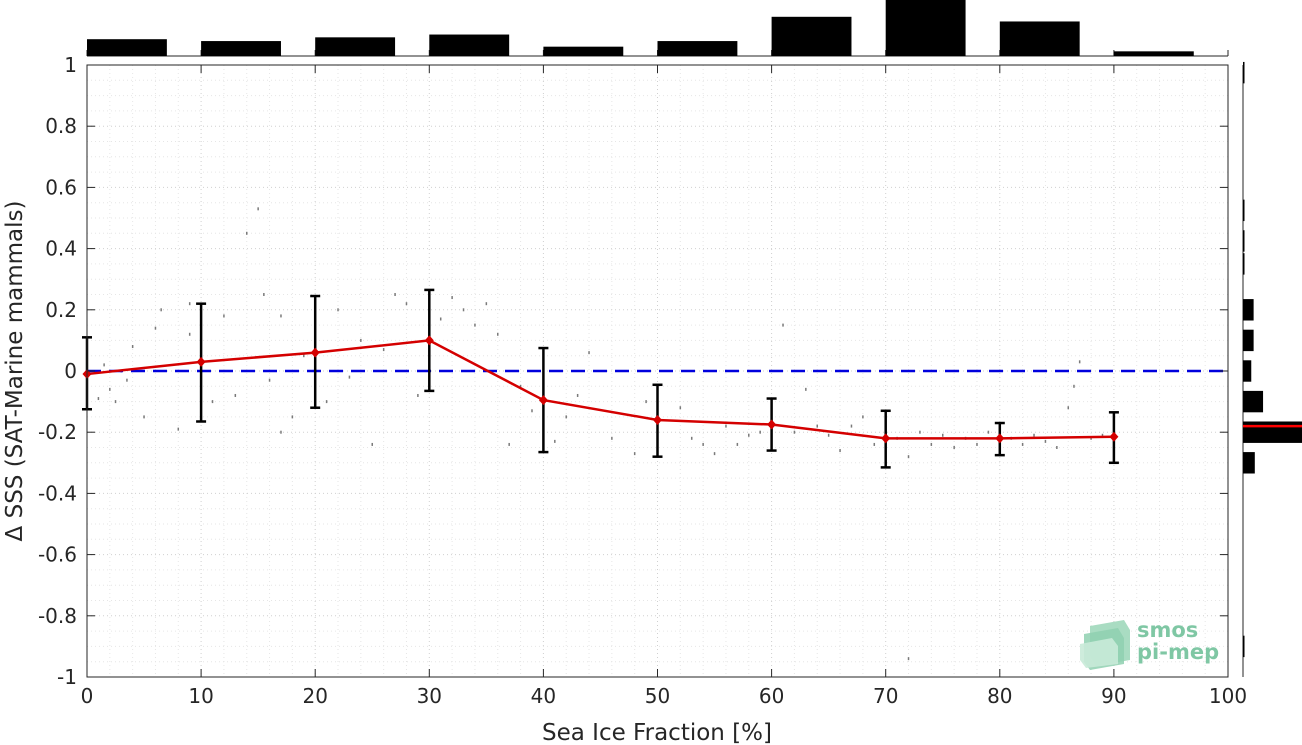 The height and width of the screenshot is (745, 1302). What do you see at coordinates (1228, 696) in the screenshot?
I see `x-tick-label: 100` at bounding box center [1228, 696].